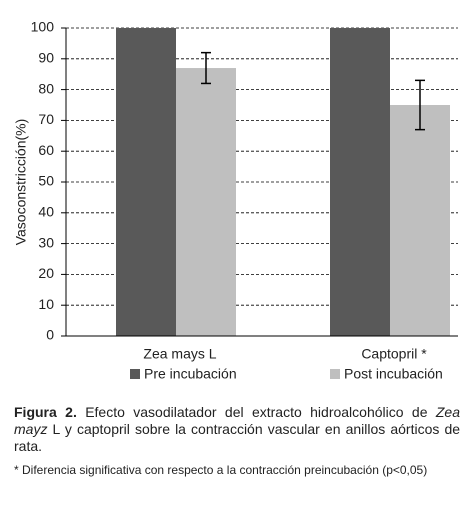 The width and height of the screenshot is (474, 508). Describe the element at coordinates (46, 242) in the screenshot. I see `y-tick-label: 30` at that location.